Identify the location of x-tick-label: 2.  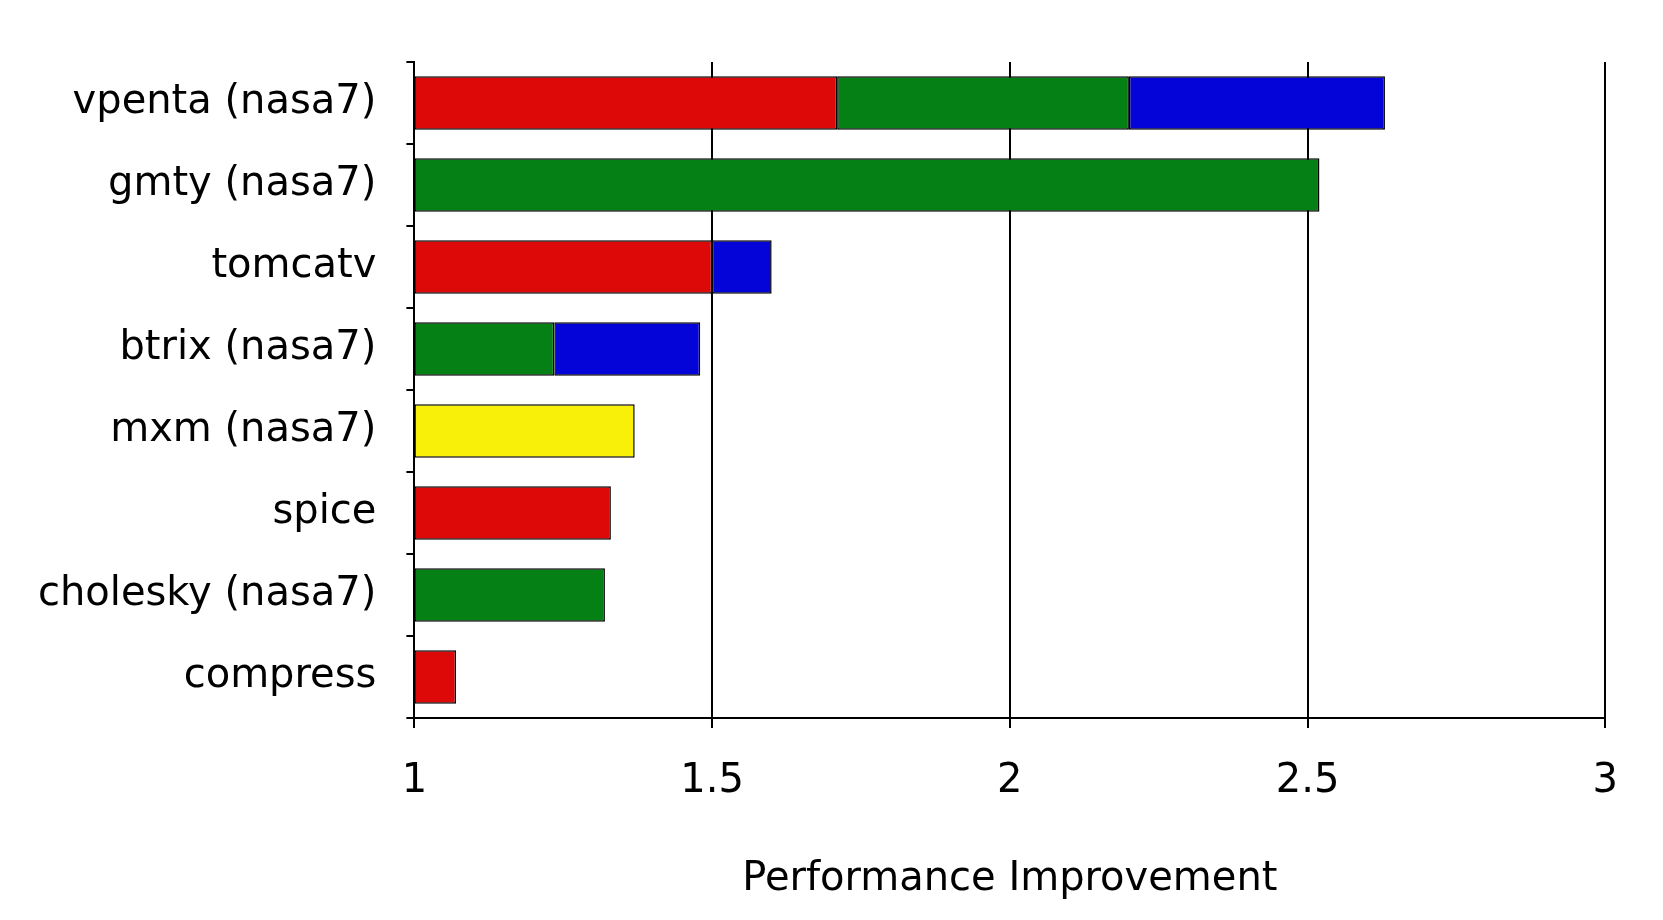
(1010, 778).